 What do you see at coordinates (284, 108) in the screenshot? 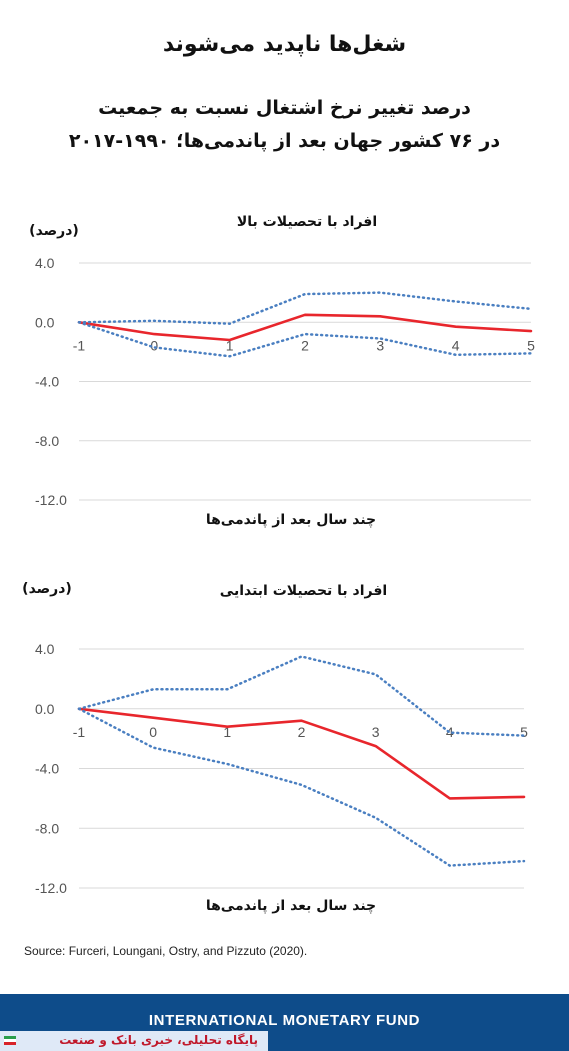
I see `subtitle-line-1: درصد تغییر نرخ اشتغال نسبت به جمعیت` at bounding box center [284, 108].